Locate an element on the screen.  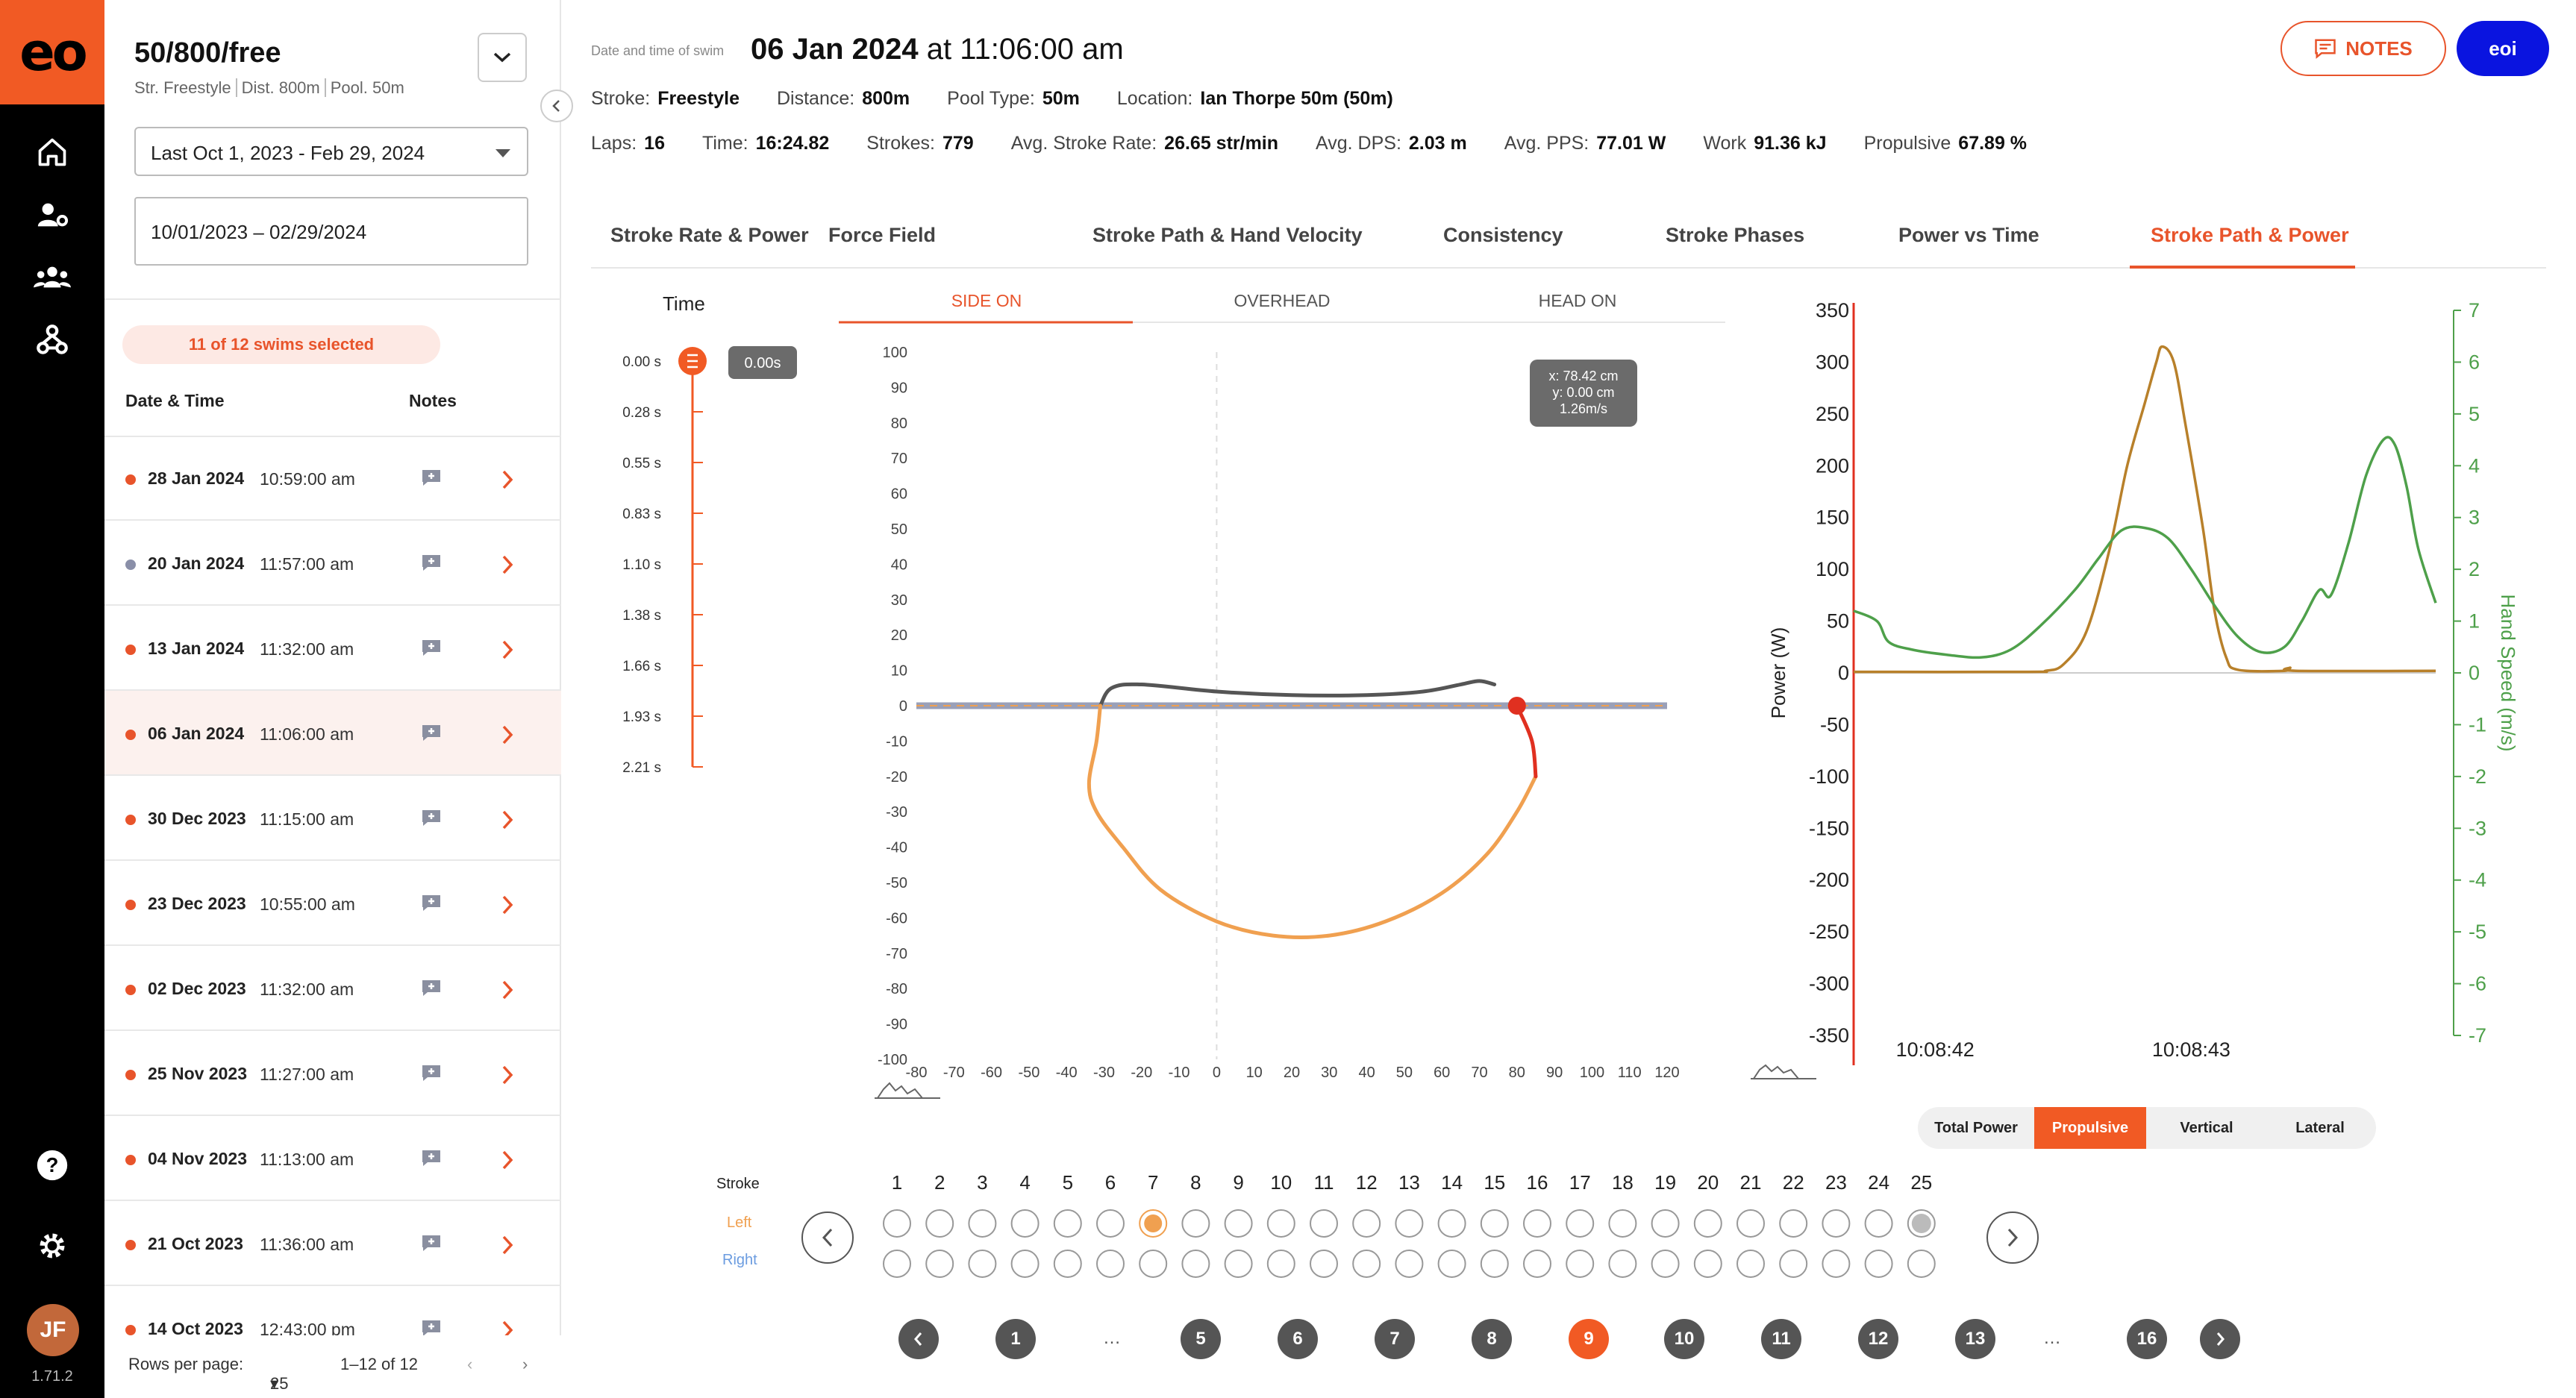
notes-button: NOTES is located at coordinates (2363, 48).